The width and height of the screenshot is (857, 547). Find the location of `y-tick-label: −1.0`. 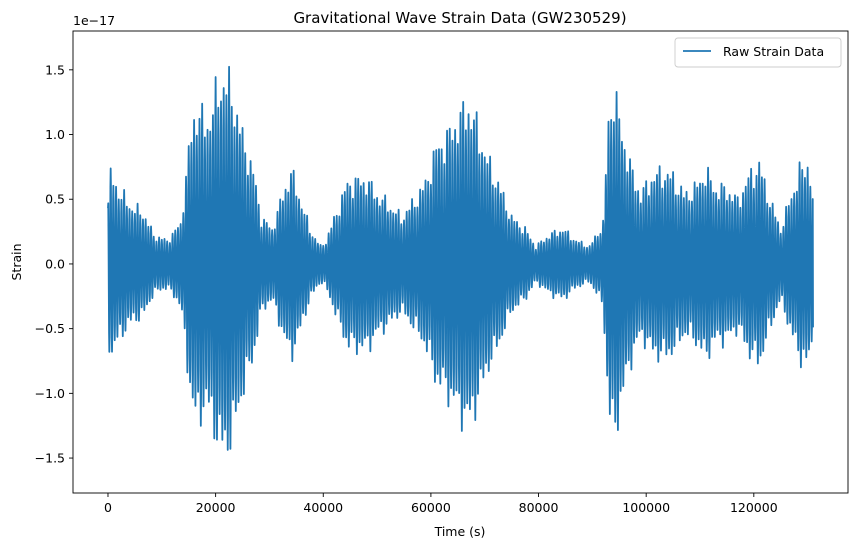

y-tick-label: −1.0 is located at coordinates (50, 393).